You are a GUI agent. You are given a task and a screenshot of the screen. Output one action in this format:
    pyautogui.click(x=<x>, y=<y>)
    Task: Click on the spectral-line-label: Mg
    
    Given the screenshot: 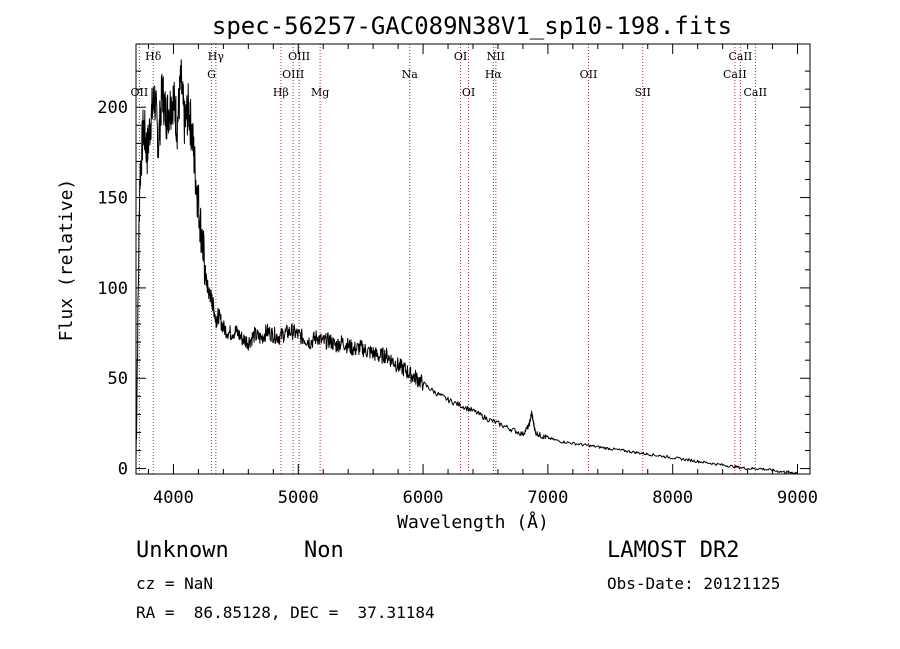 What is the action you would take?
    pyautogui.click(x=320, y=92)
    